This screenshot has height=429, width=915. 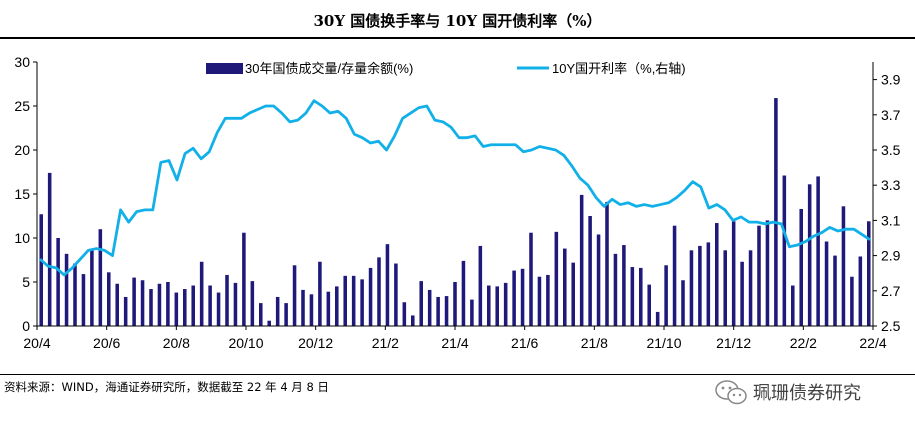 I want to click on x-tick-label-9: 21/10, so click(x=663, y=343).